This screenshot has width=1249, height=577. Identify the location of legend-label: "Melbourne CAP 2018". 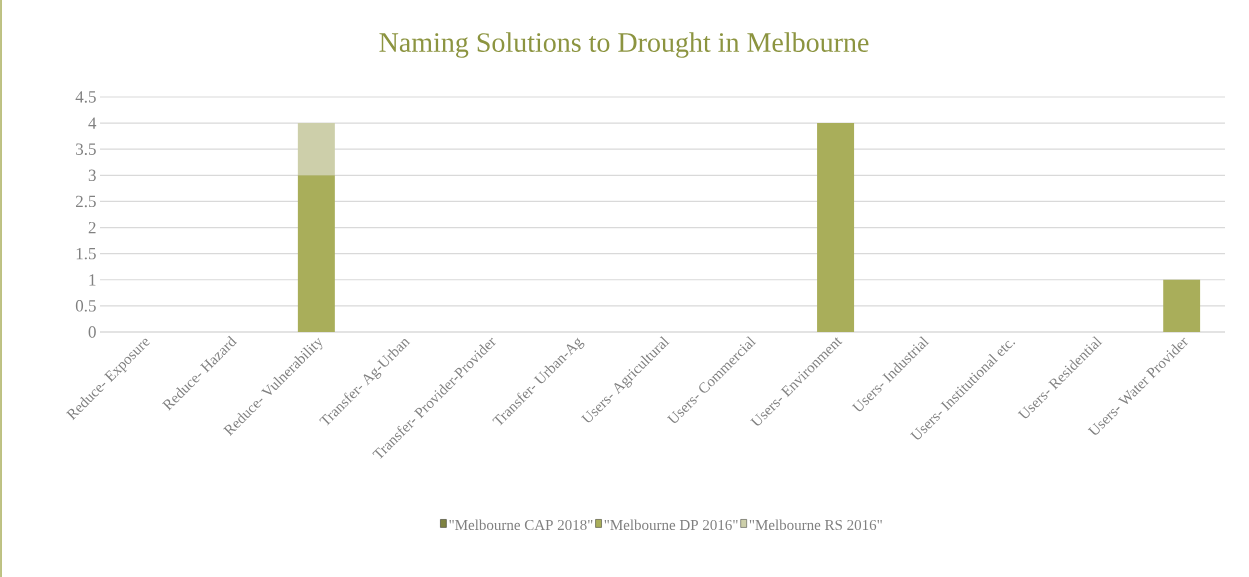
(521, 525).